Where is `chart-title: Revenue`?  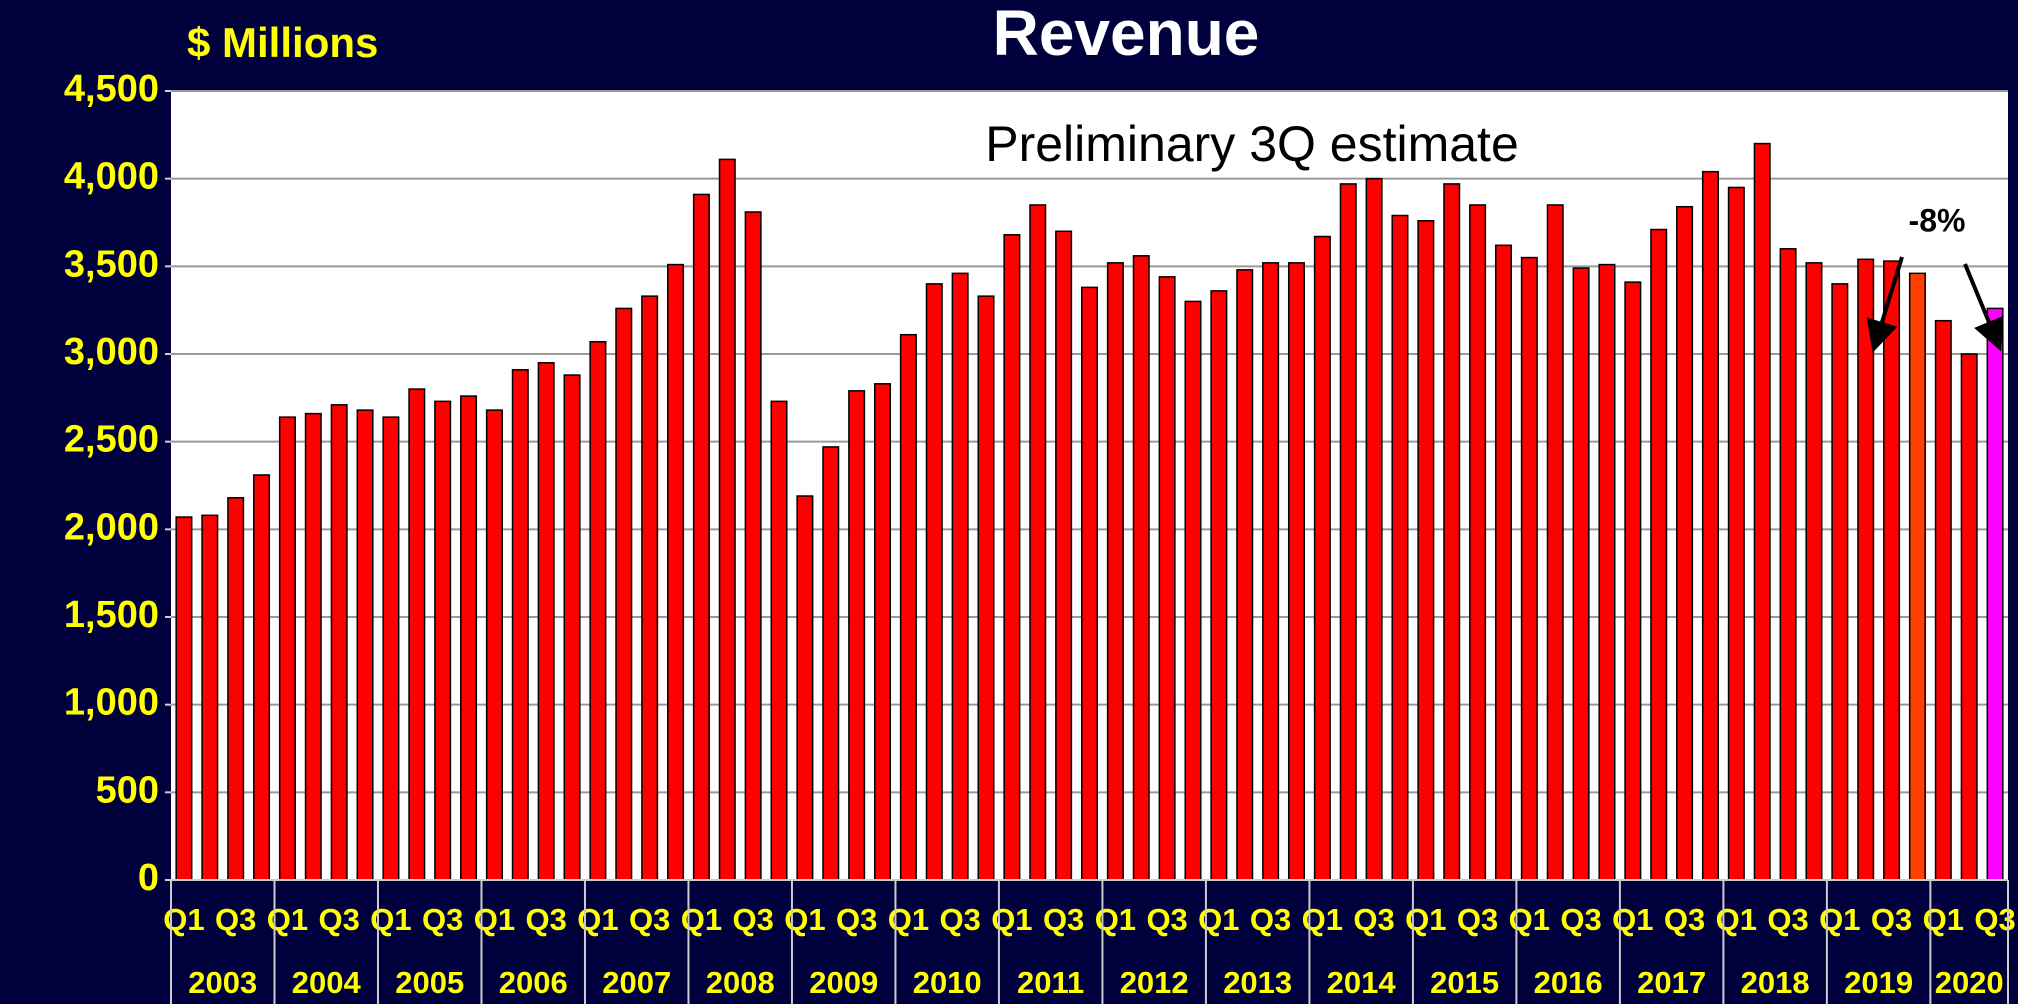
chart-title: Revenue is located at coordinates (1126, 34).